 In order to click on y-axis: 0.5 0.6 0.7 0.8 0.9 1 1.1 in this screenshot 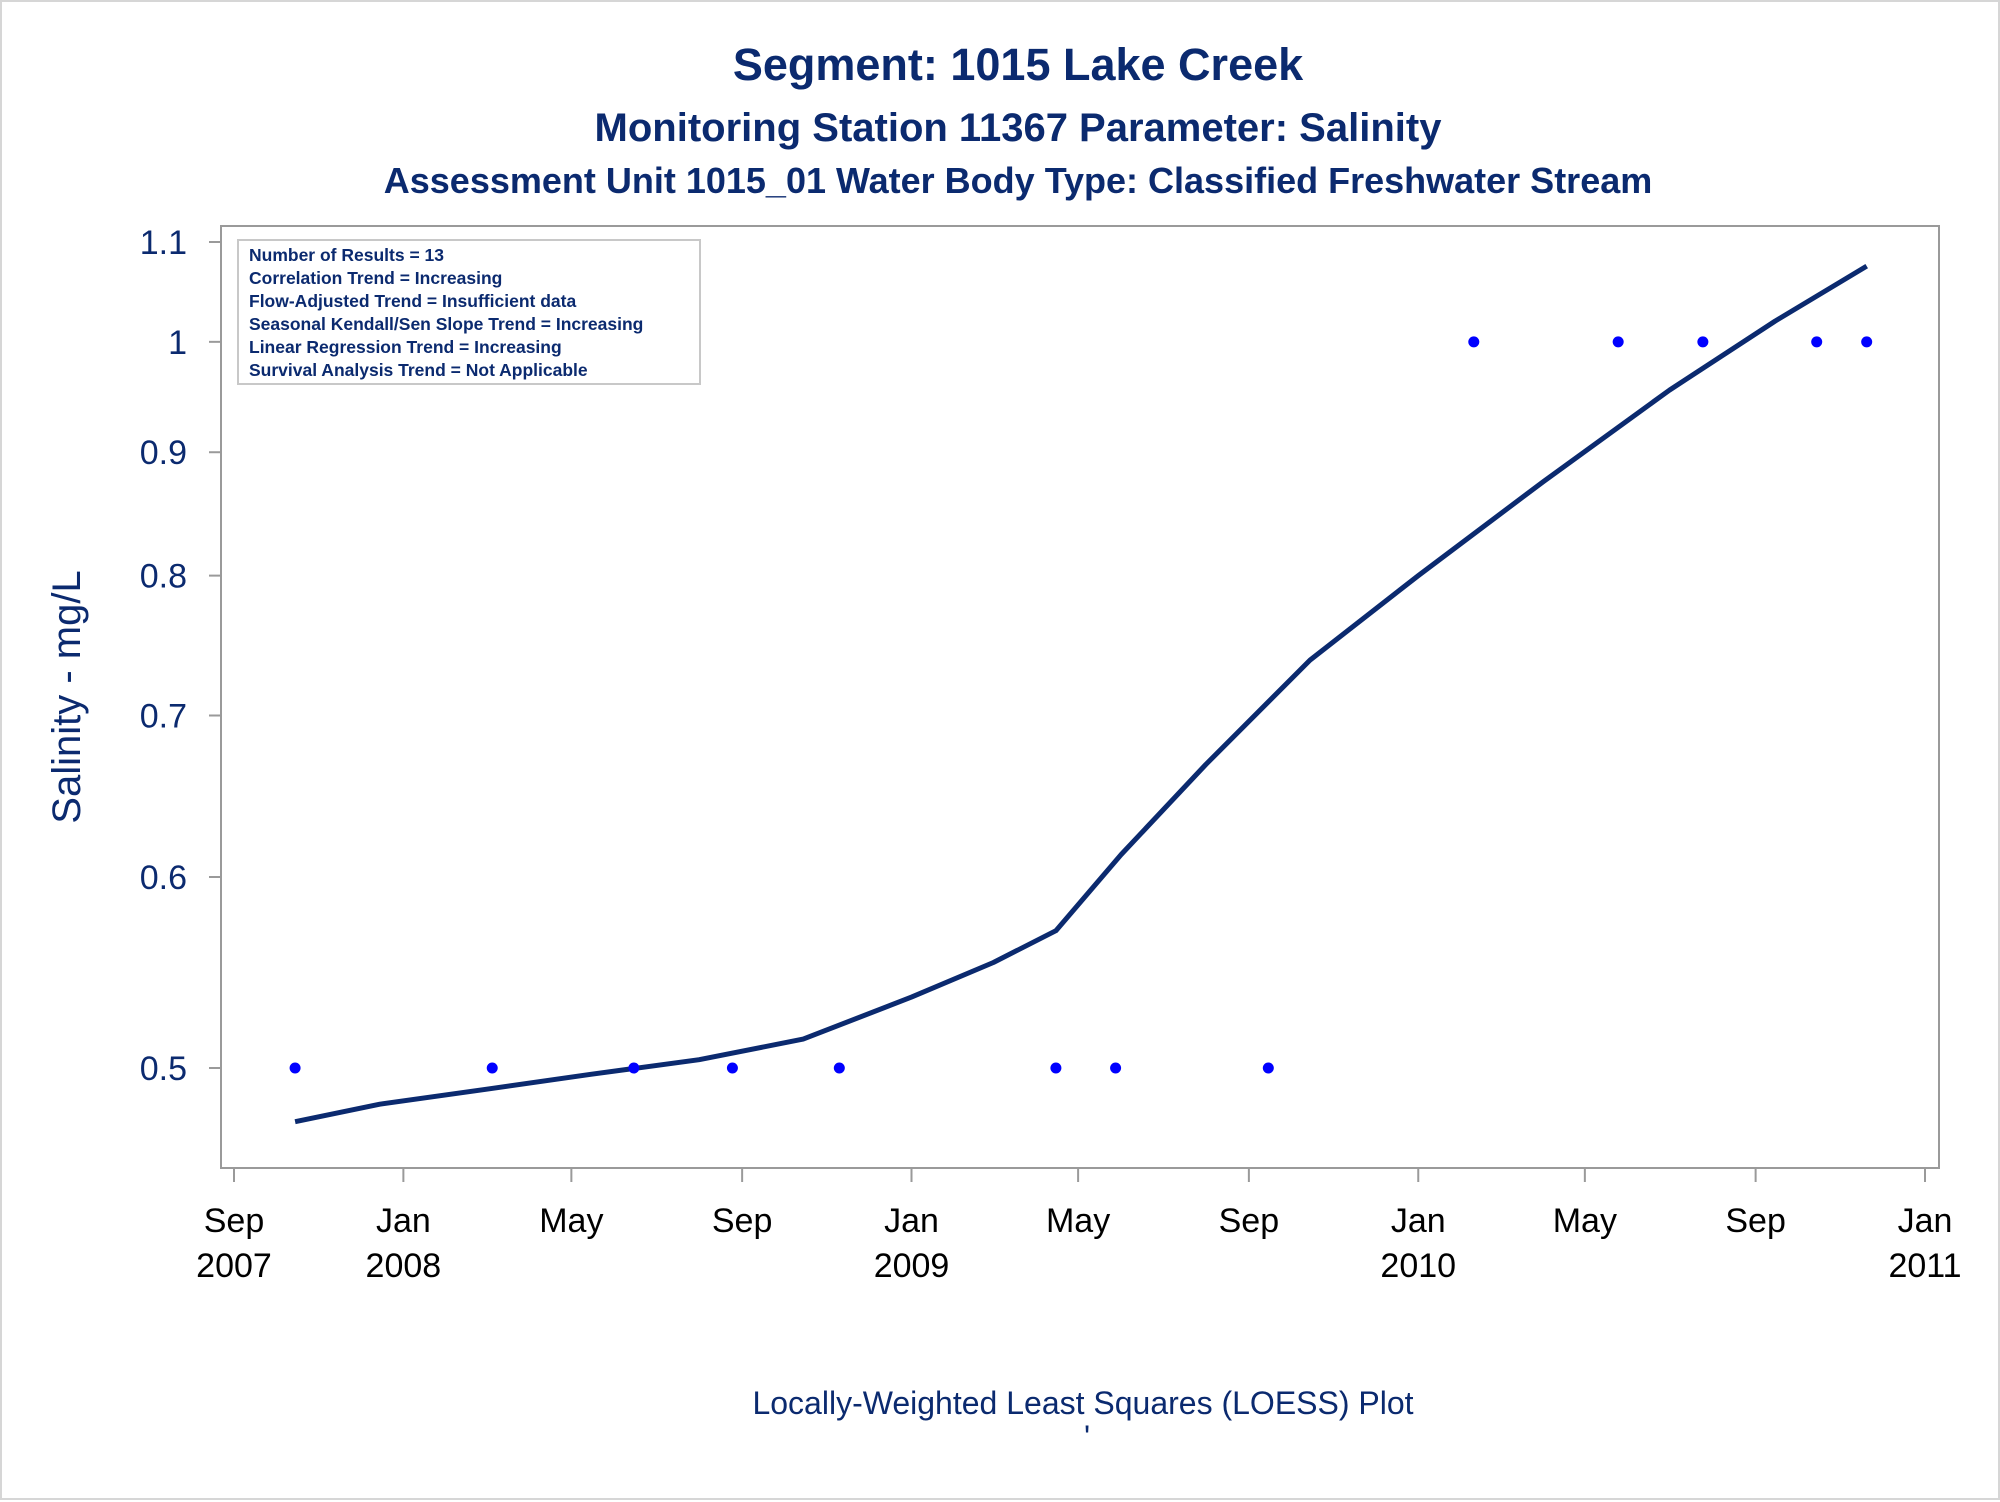, I will do `click(180, 656)`.